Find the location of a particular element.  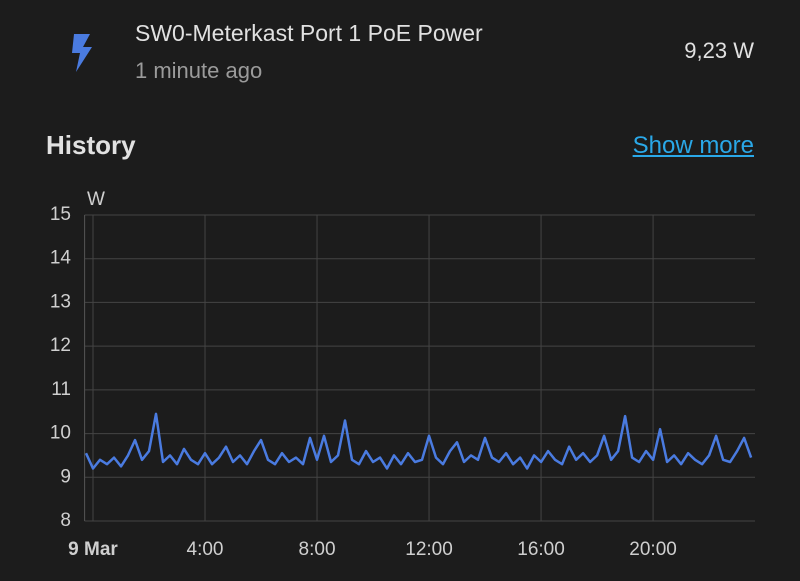

data-line is located at coordinates (418, 441).